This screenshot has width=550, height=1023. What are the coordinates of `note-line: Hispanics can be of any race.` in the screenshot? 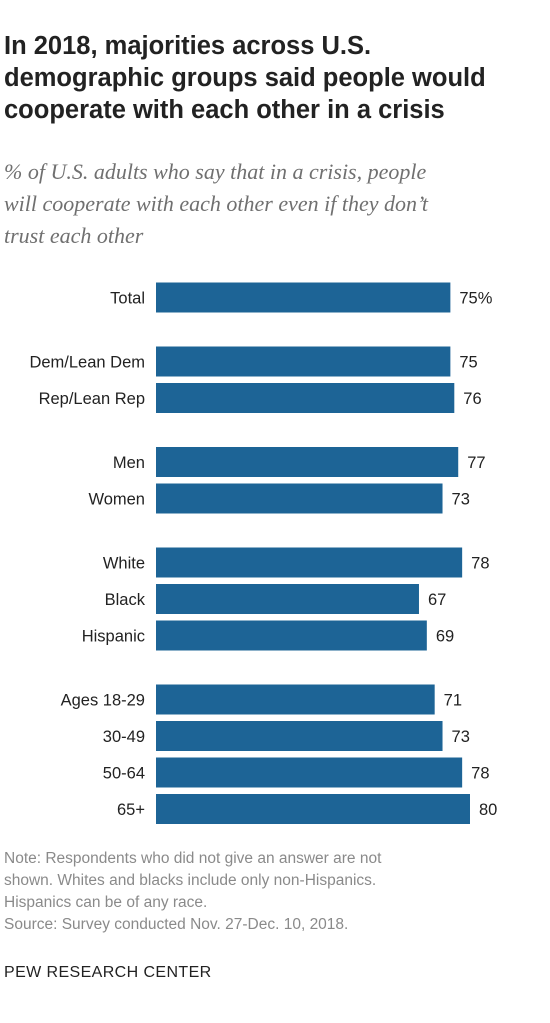 It's located at (106, 902).